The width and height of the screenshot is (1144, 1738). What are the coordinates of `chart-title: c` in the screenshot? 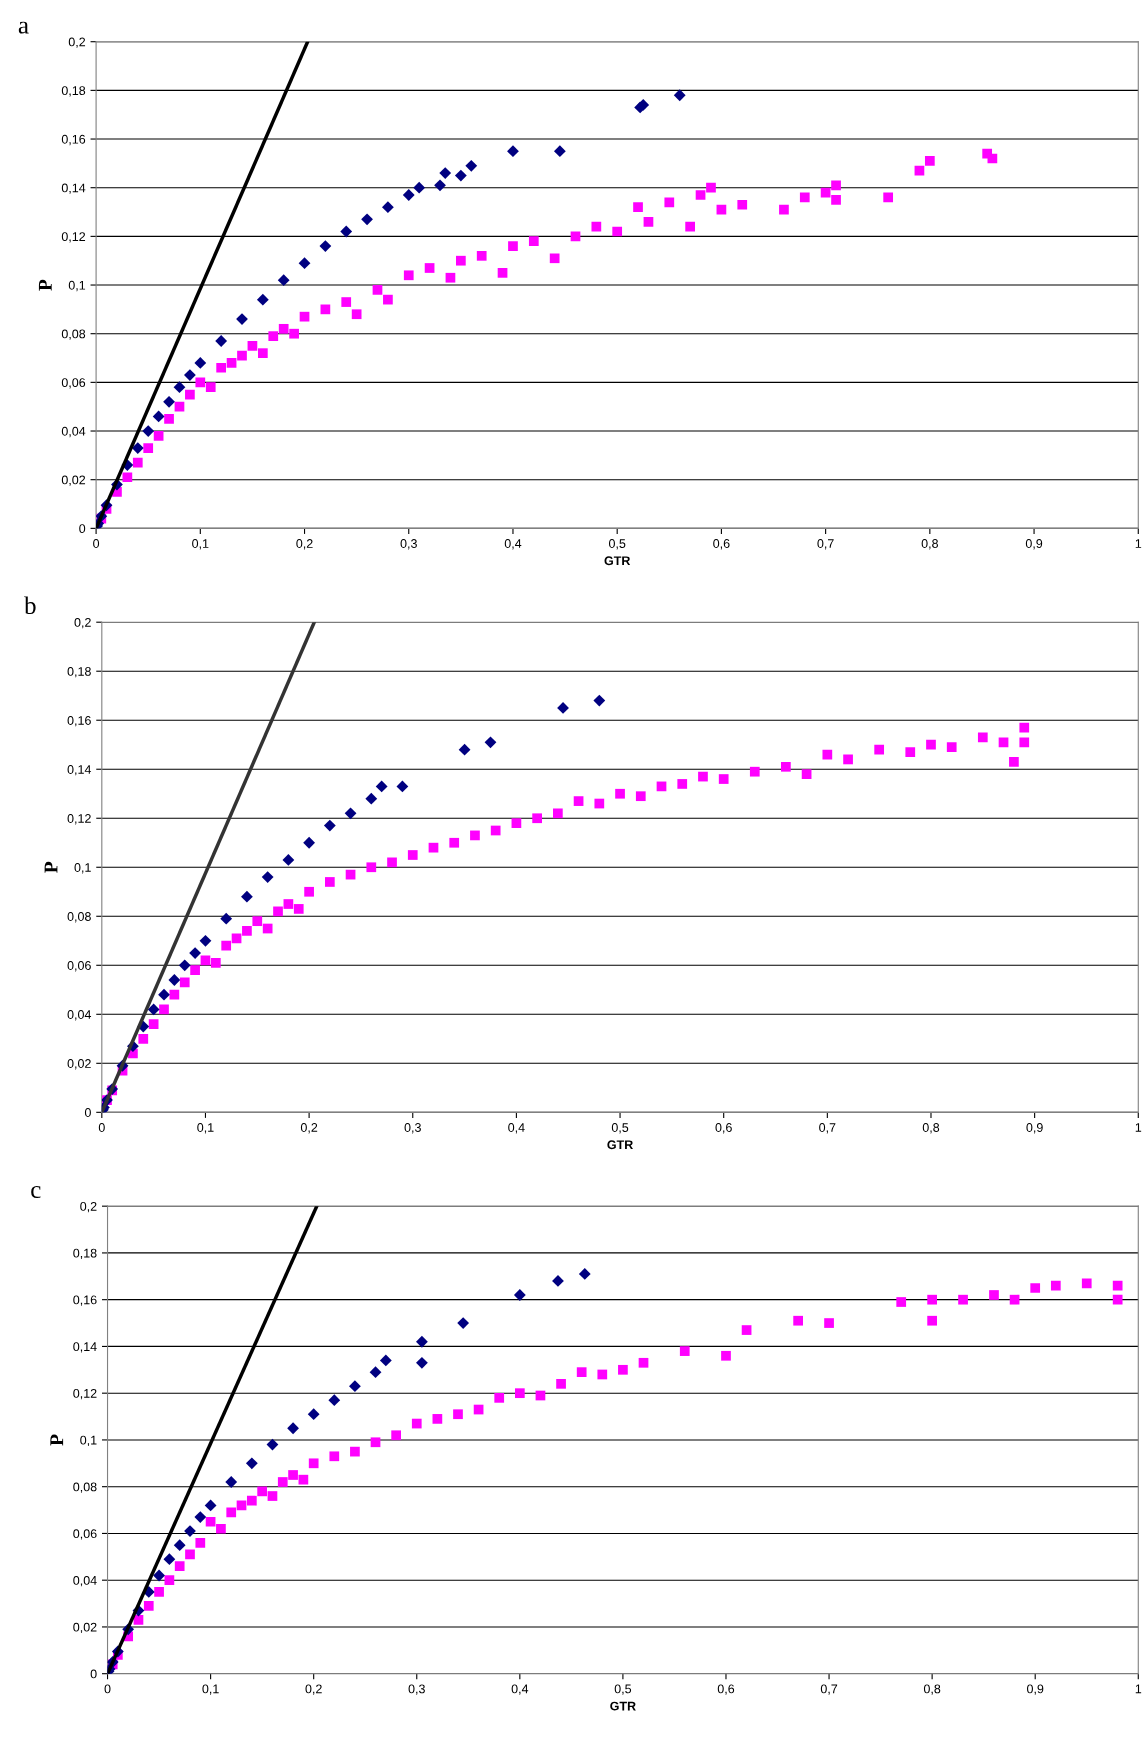 It's located at (36, 1192).